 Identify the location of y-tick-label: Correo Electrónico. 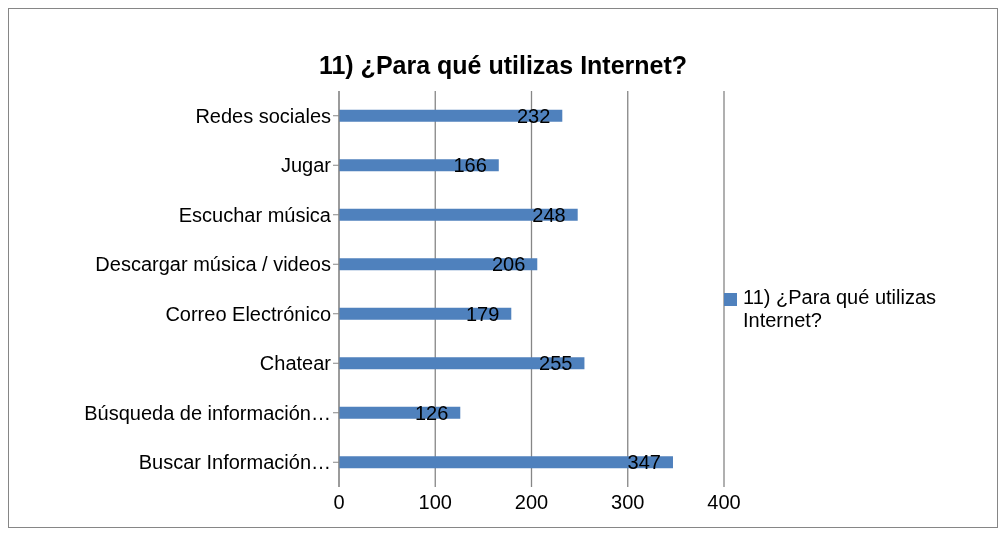
(248, 313).